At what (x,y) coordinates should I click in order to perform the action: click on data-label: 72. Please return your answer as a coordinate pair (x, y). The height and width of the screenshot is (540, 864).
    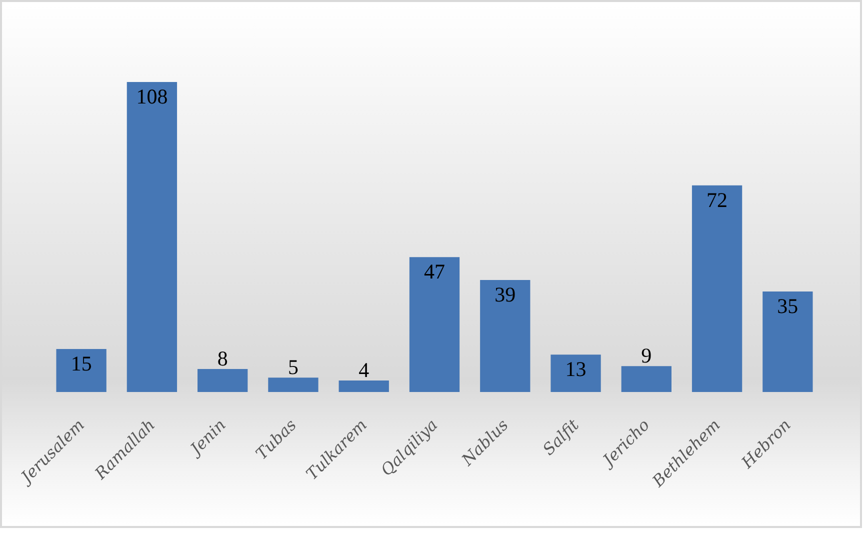
    Looking at the image, I should click on (717, 200).